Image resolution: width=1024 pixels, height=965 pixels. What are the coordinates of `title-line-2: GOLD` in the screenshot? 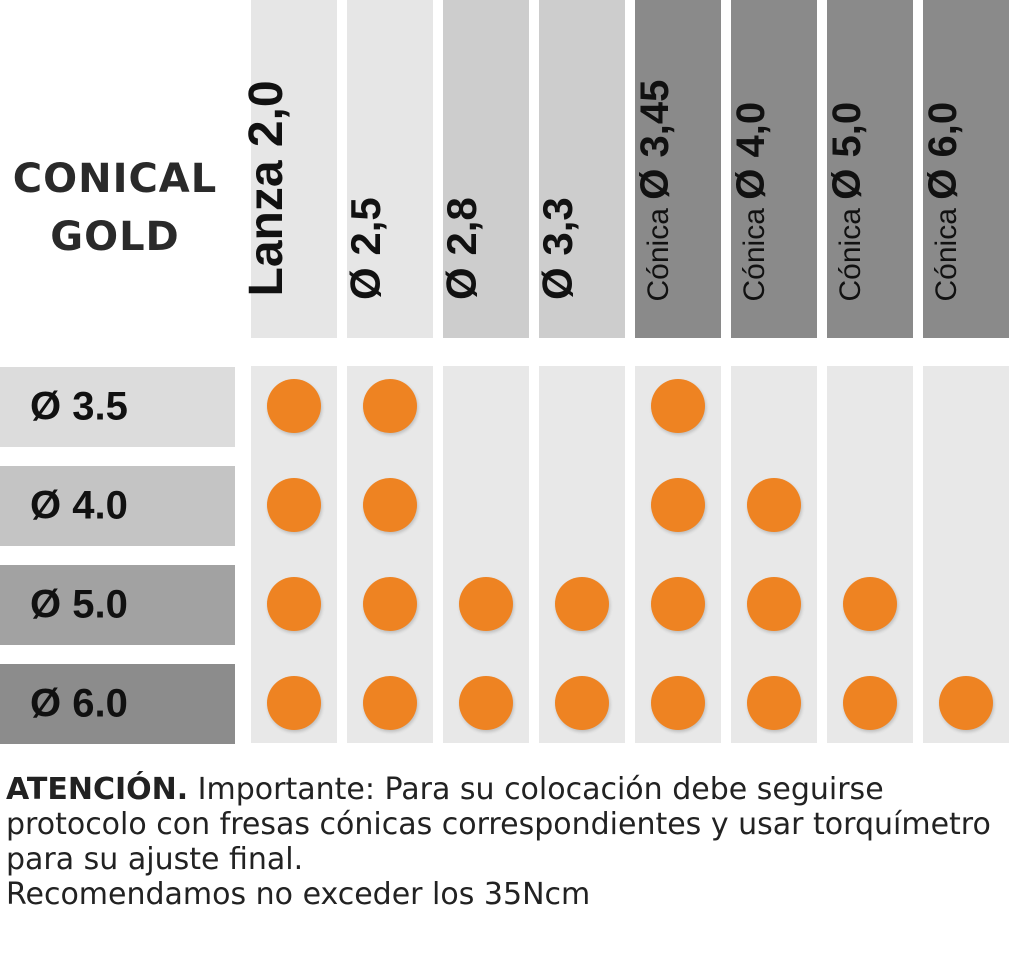 It's located at (115, 237).